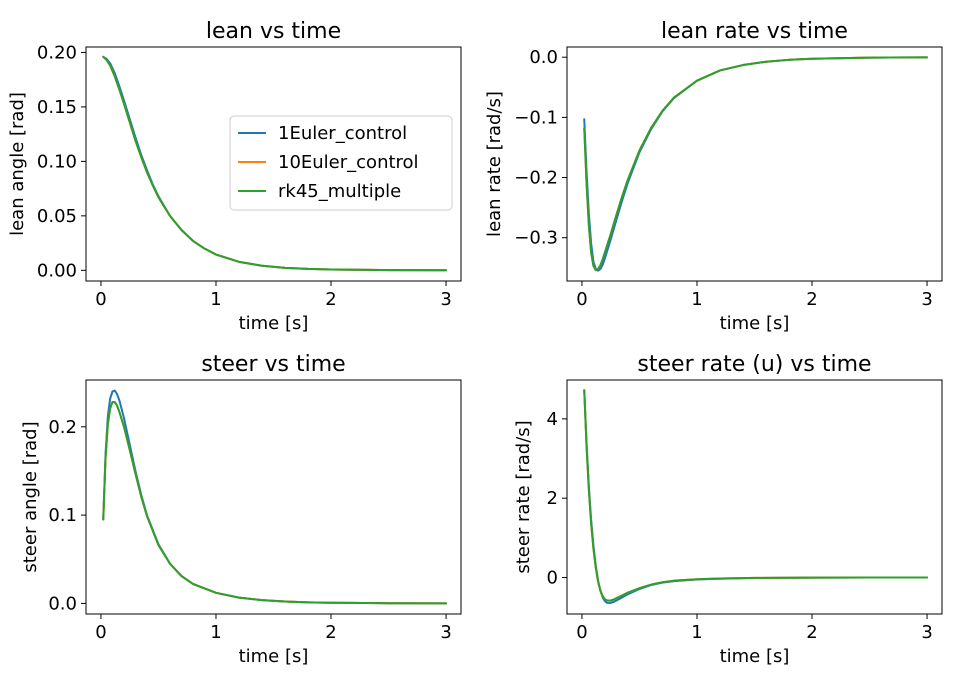 This screenshot has width=967, height=687. What do you see at coordinates (30, 496) in the screenshot?
I see `y-axis-label: steer angle [rad]` at bounding box center [30, 496].